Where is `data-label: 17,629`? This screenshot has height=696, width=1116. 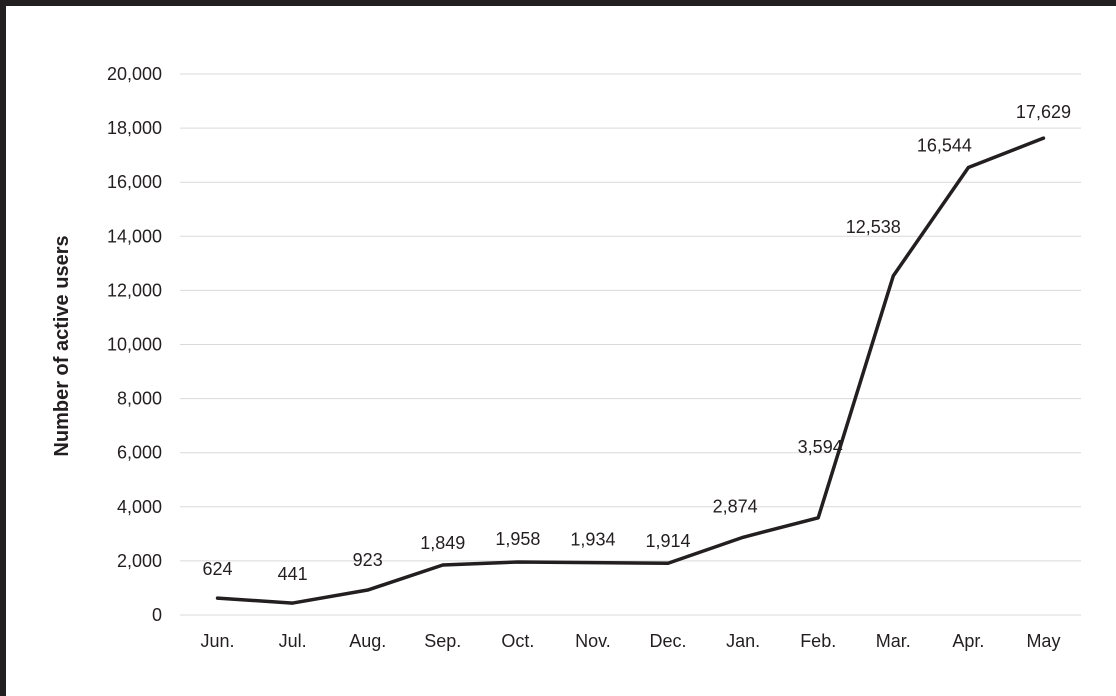 data-label: 17,629 is located at coordinates (1043, 112).